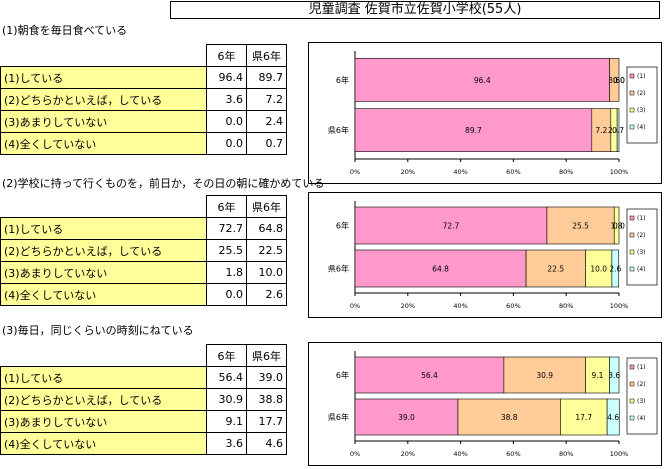 The width and height of the screenshot is (666, 469). I want to click on data-label: 89.7, so click(473, 130).